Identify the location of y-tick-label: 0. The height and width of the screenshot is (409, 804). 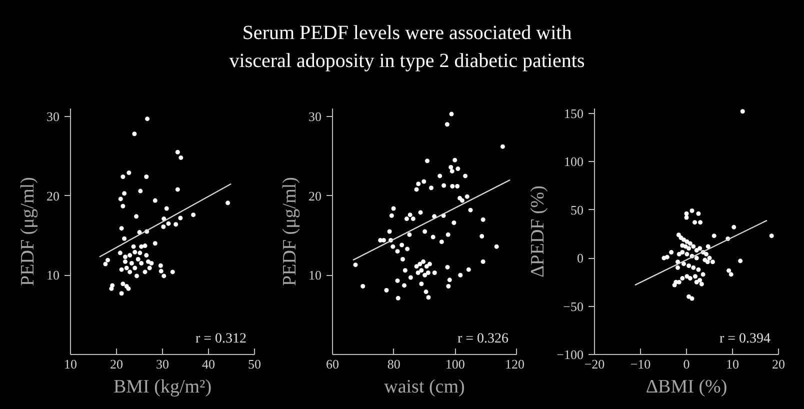
(580, 258).